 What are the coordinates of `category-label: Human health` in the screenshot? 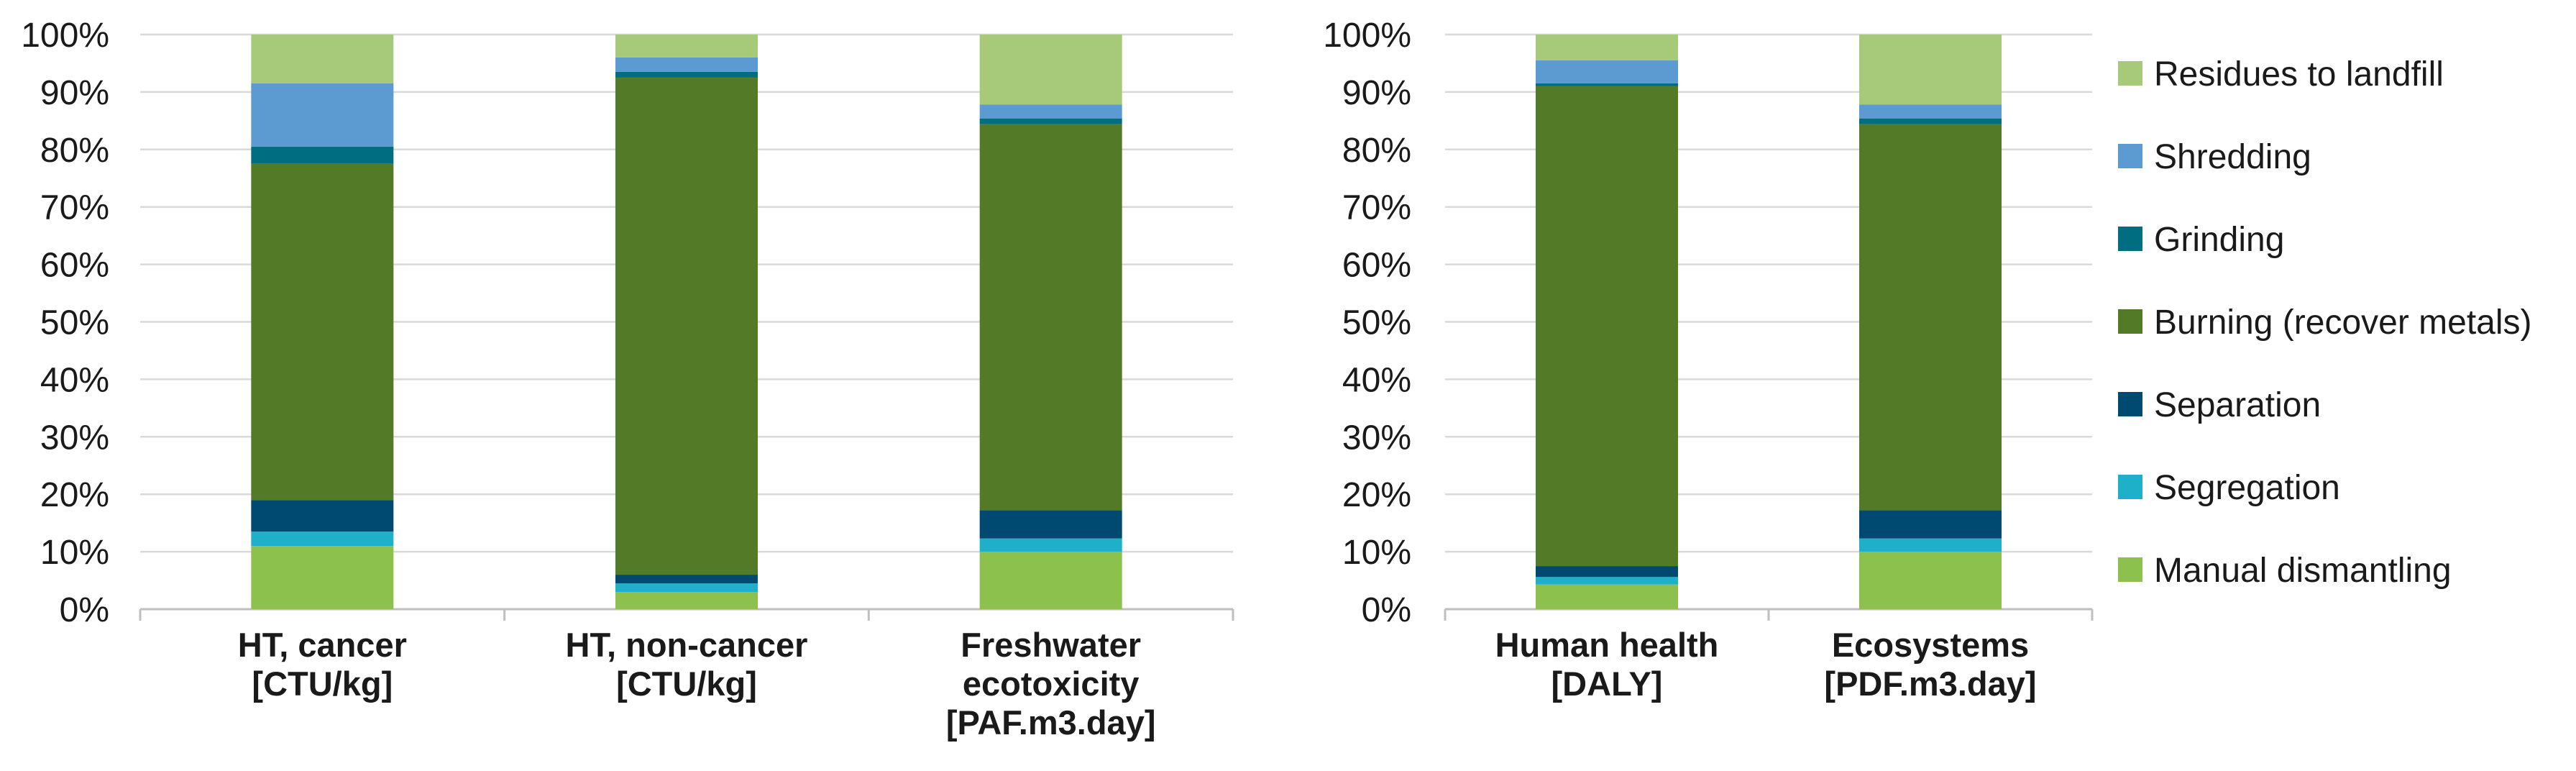 It's located at (1607, 645).